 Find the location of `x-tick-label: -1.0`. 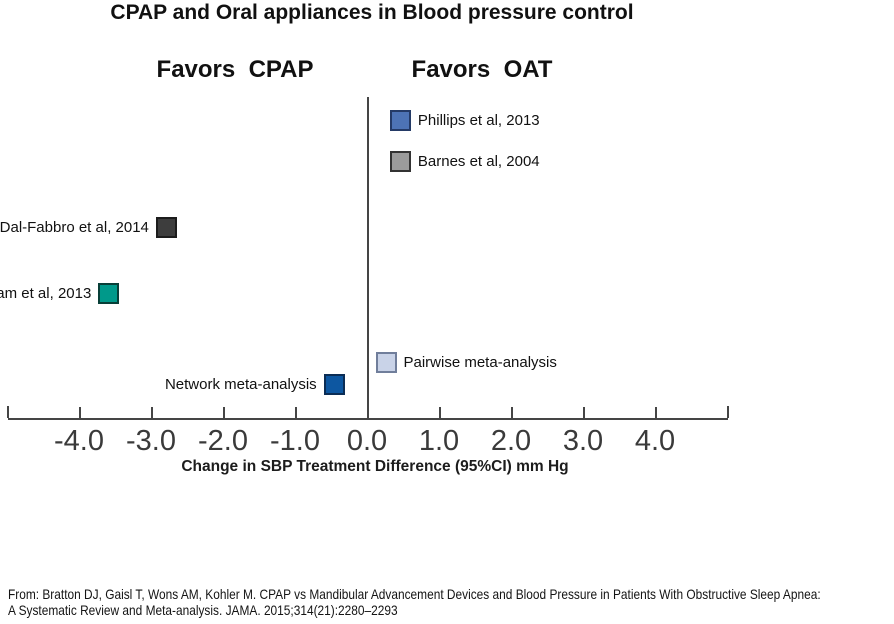

x-tick-label: -1.0 is located at coordinates (295, 441).